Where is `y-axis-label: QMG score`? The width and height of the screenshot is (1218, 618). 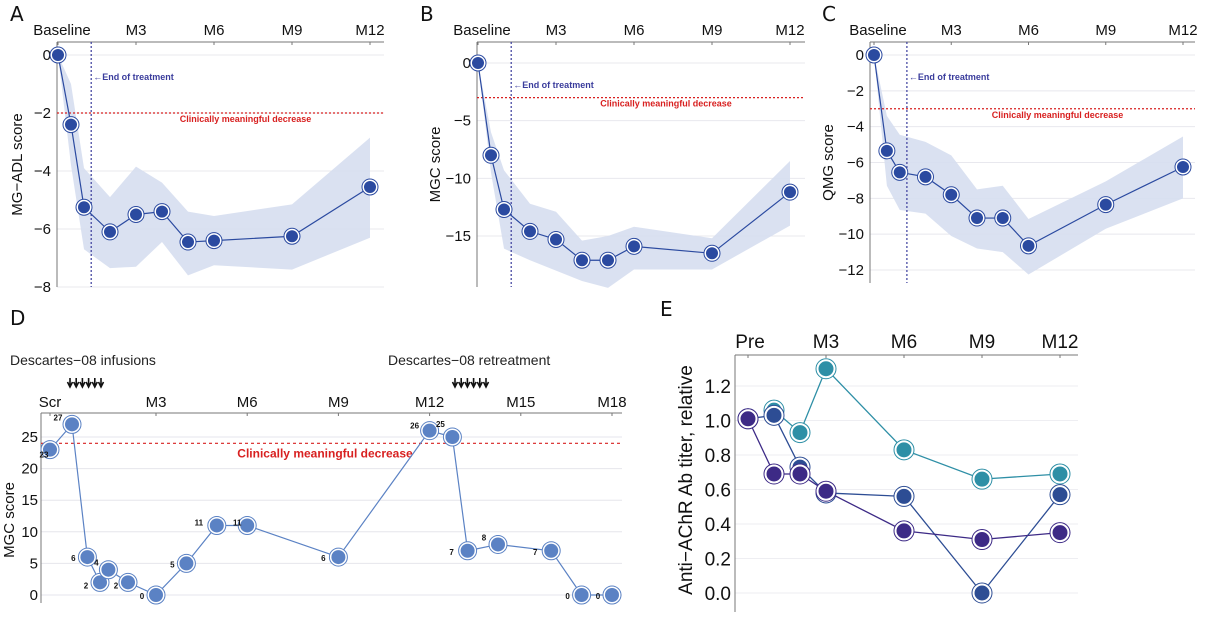 y-axis-label: QMG score is located at coordinates (828, 162).